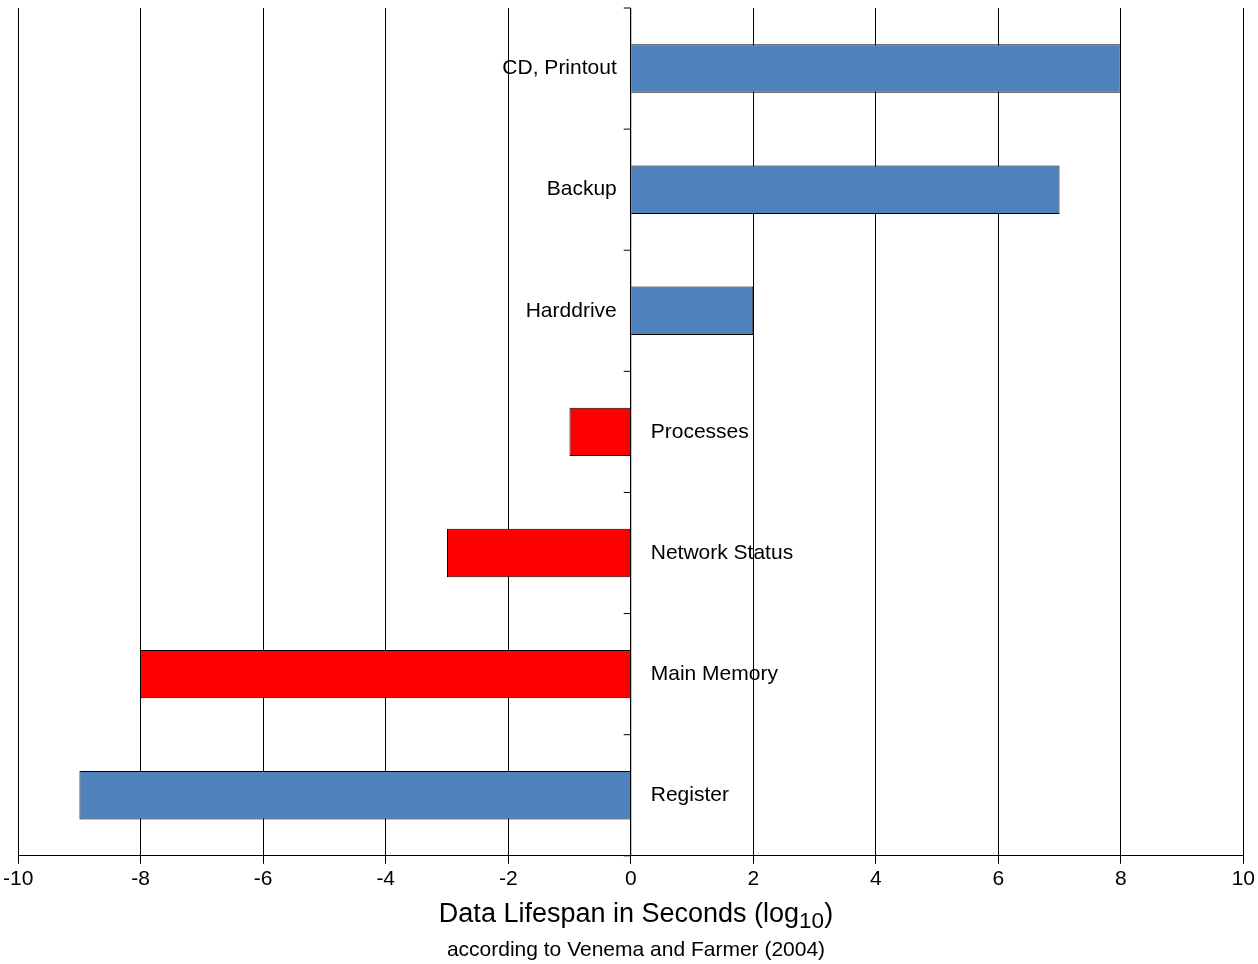 The height and width of the screenshot is (964, 1258). Describe the element at coordinates (636, 949) in the screenshot. I see `text: according to Venema and Farmer (2004)` at that location.